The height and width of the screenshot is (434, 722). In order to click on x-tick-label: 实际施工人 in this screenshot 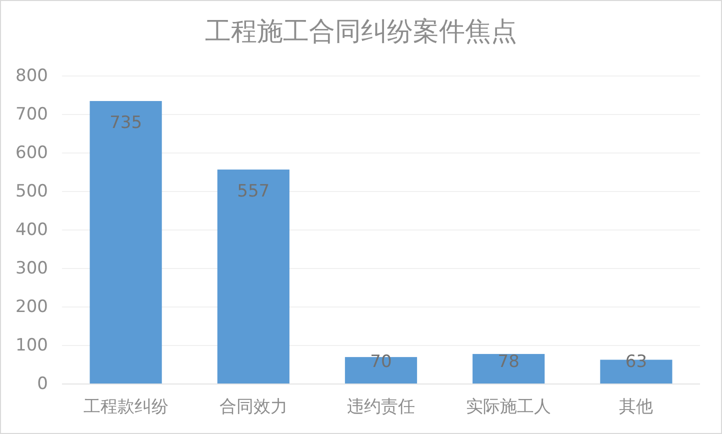, I will do `click(509, 407)`.